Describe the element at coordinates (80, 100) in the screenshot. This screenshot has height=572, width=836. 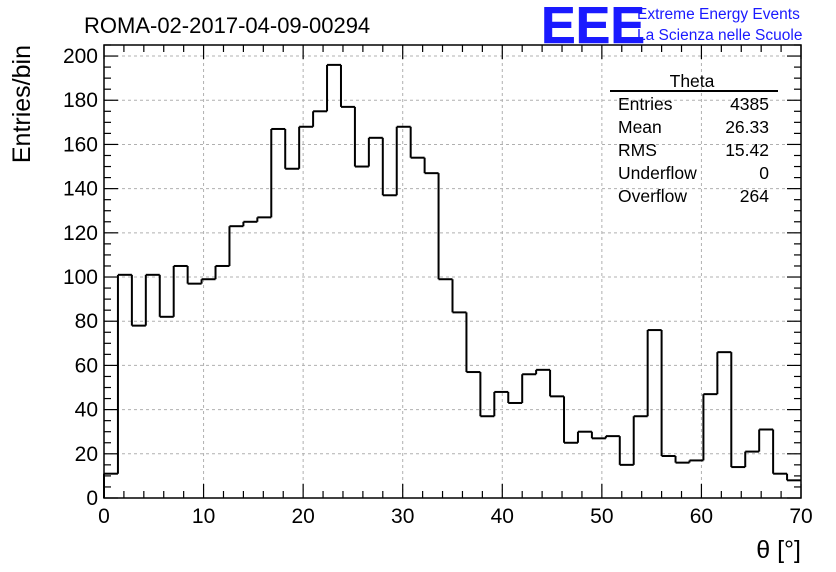
I see `y-tick-label: 180` at that location.